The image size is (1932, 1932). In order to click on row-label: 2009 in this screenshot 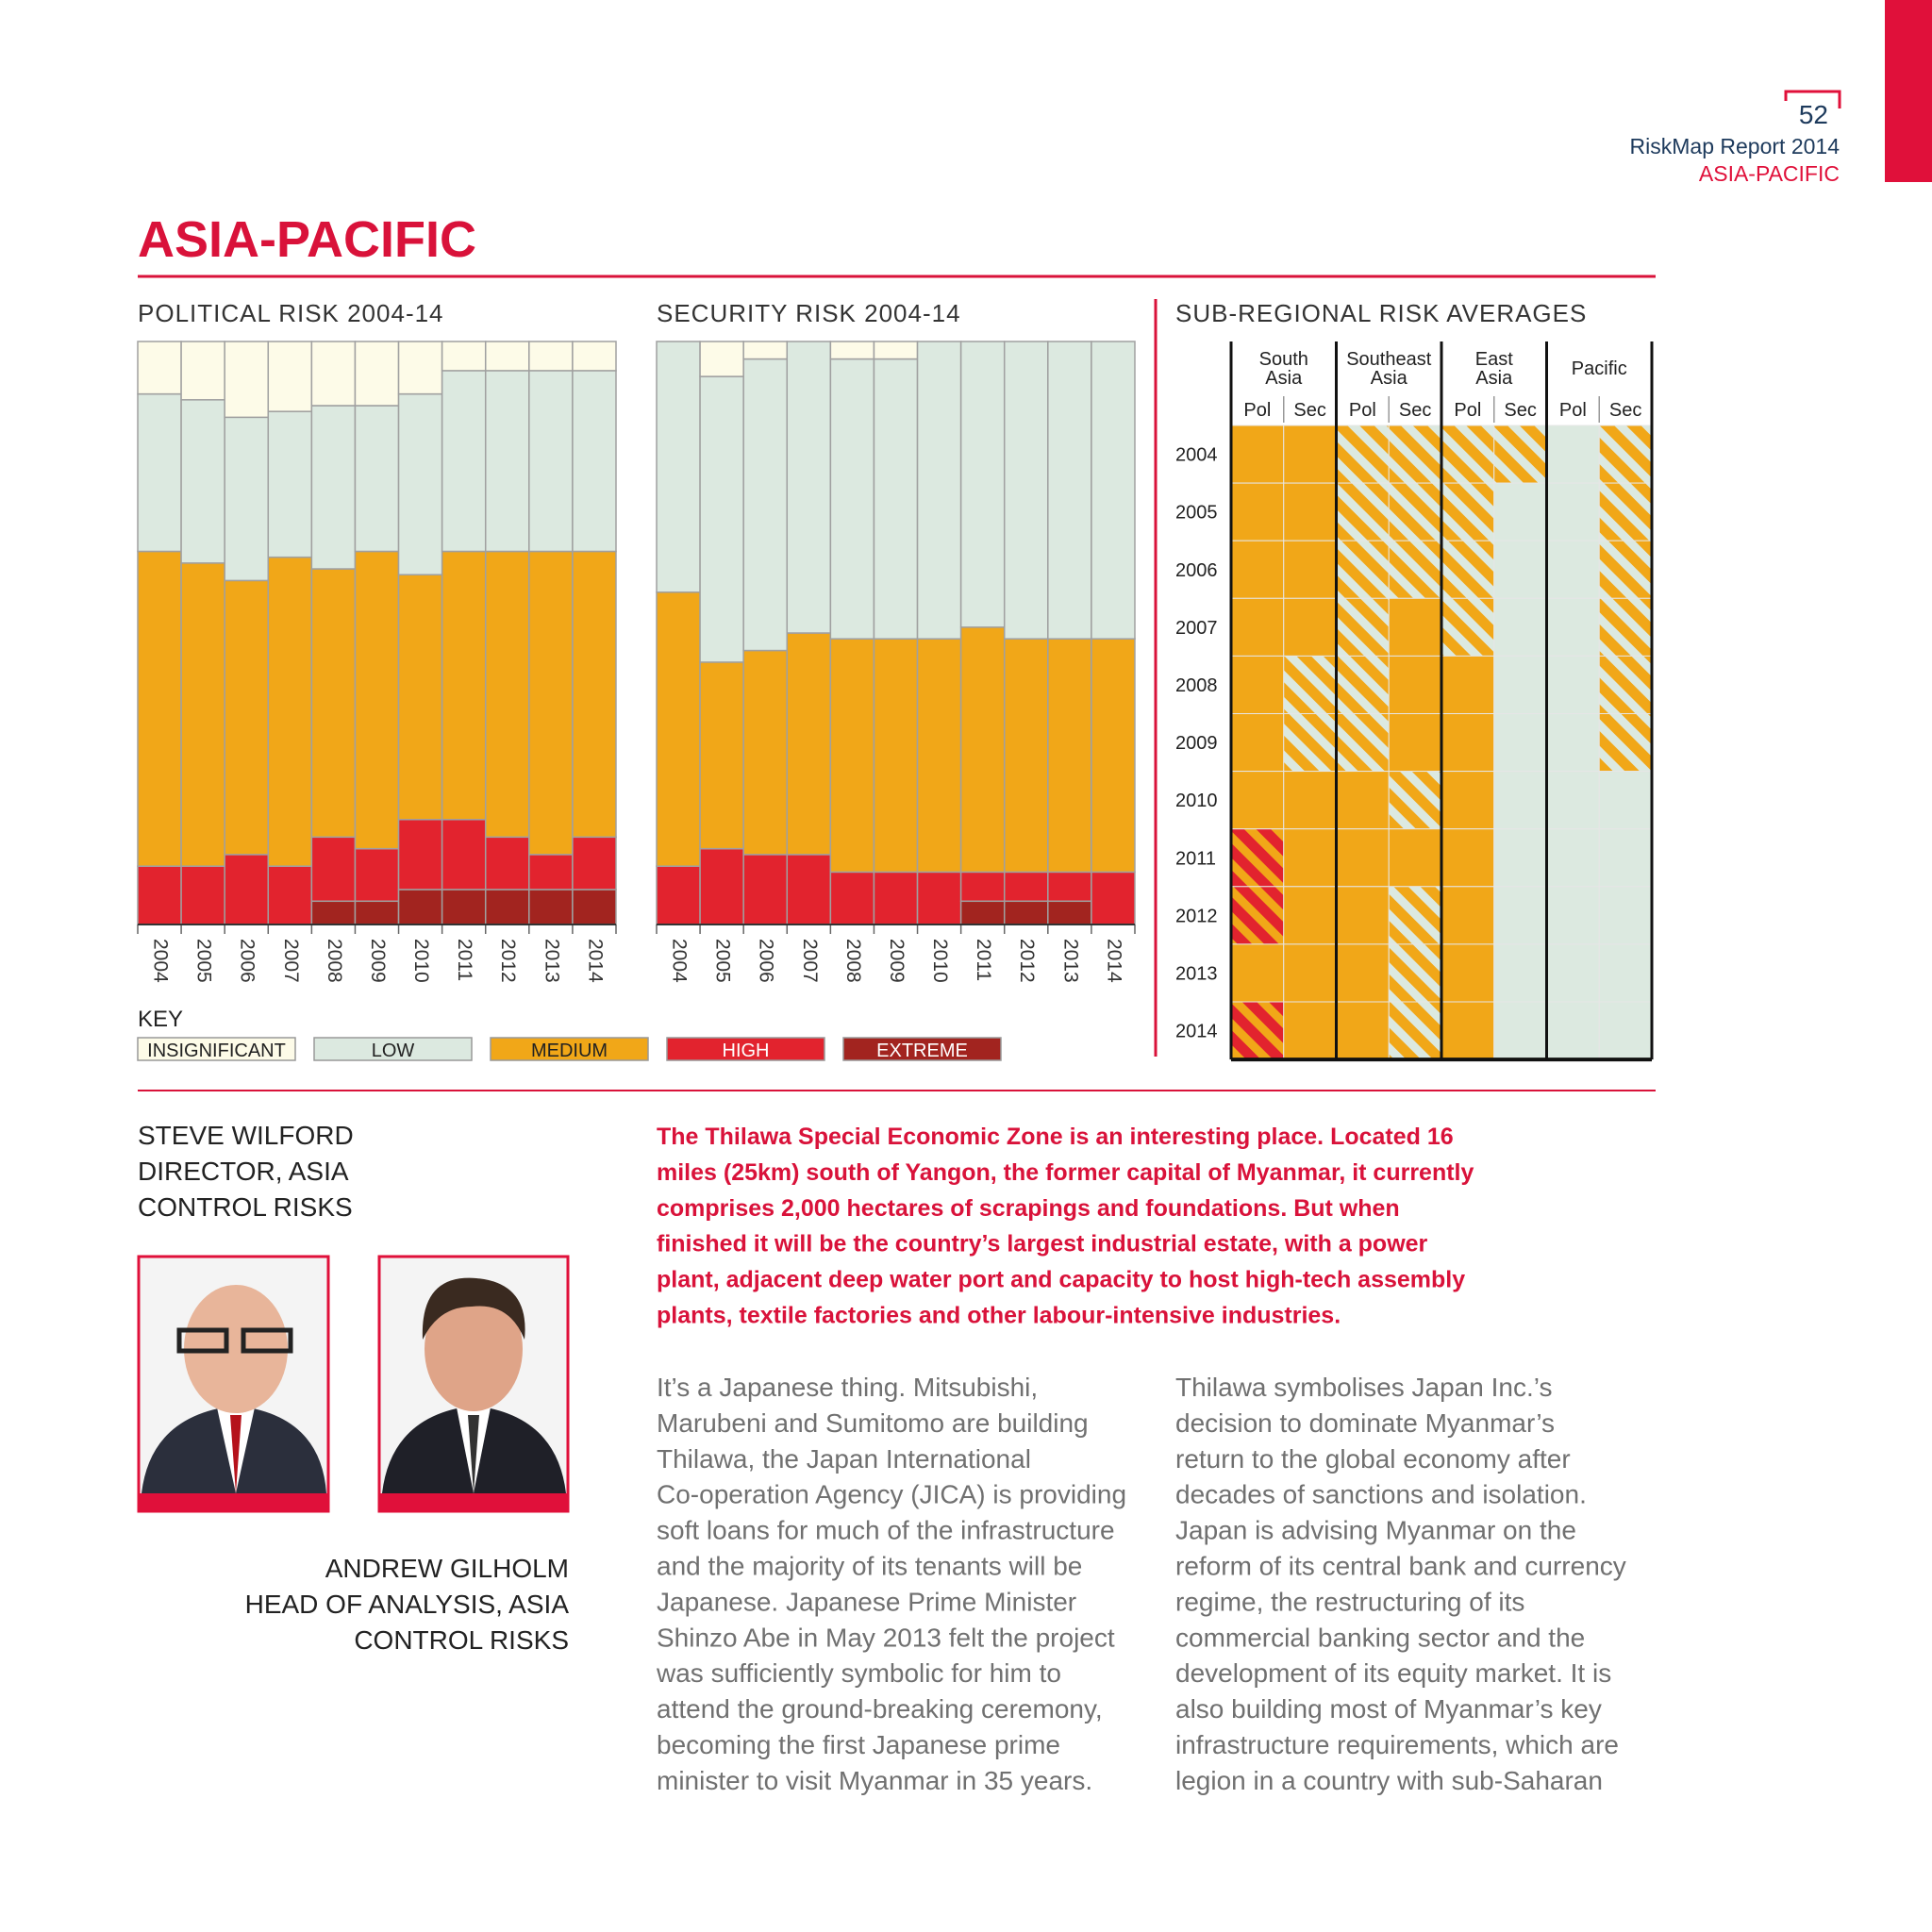, I will do `click(1196, 743)`.